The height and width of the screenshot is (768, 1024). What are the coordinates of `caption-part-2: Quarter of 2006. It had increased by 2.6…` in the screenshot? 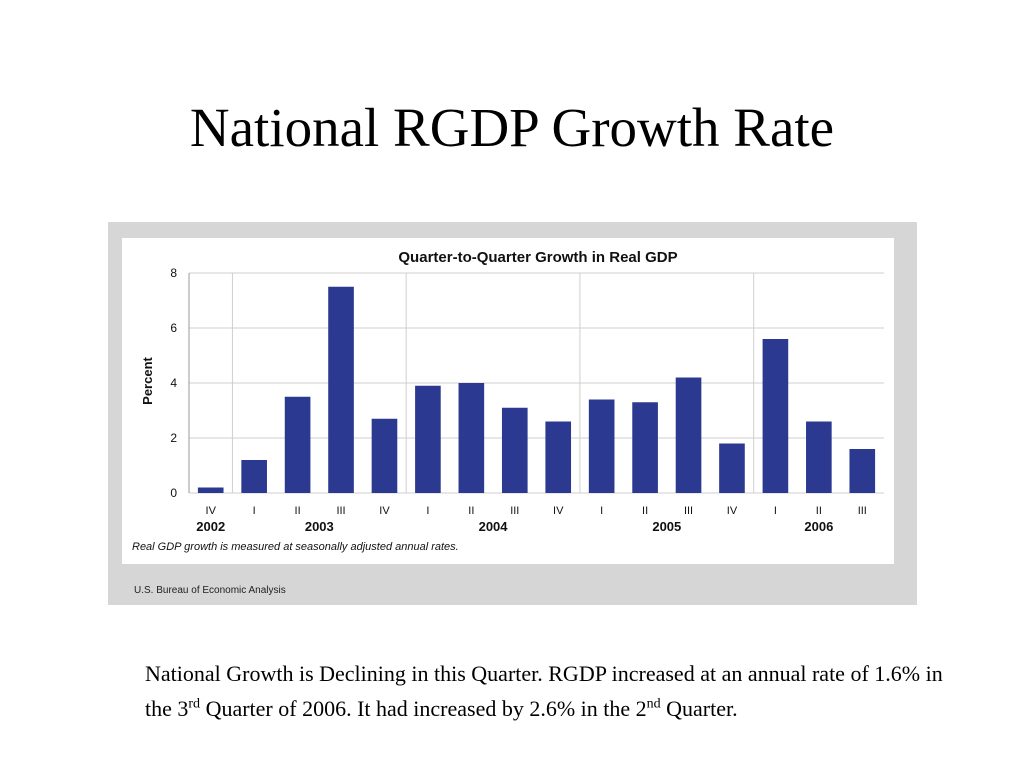 It's located at (423, 708).